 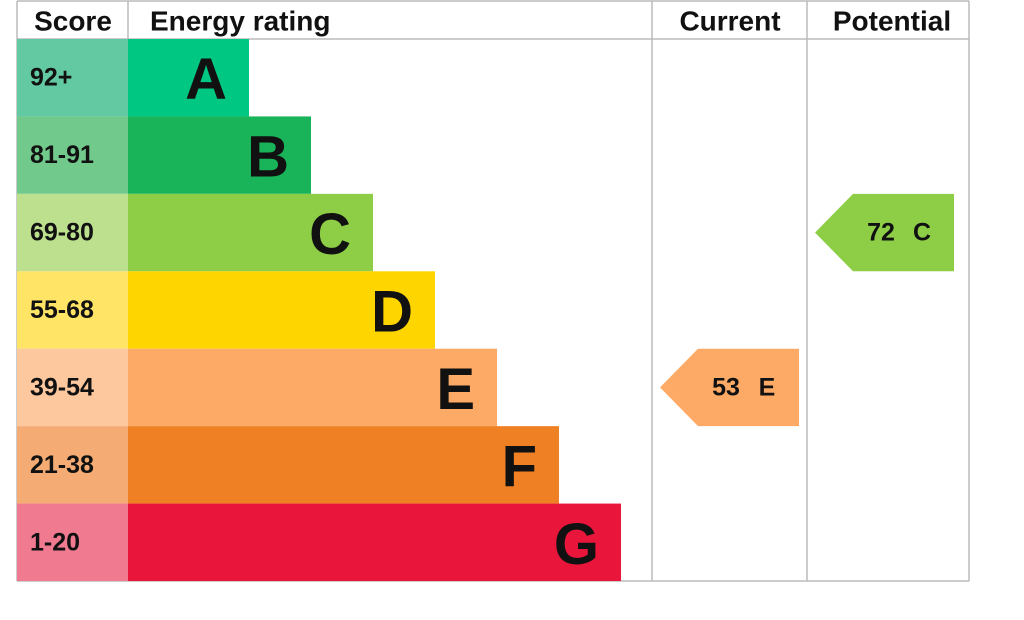 I want to click on potential-rating: C, so click(x=922, y=233).